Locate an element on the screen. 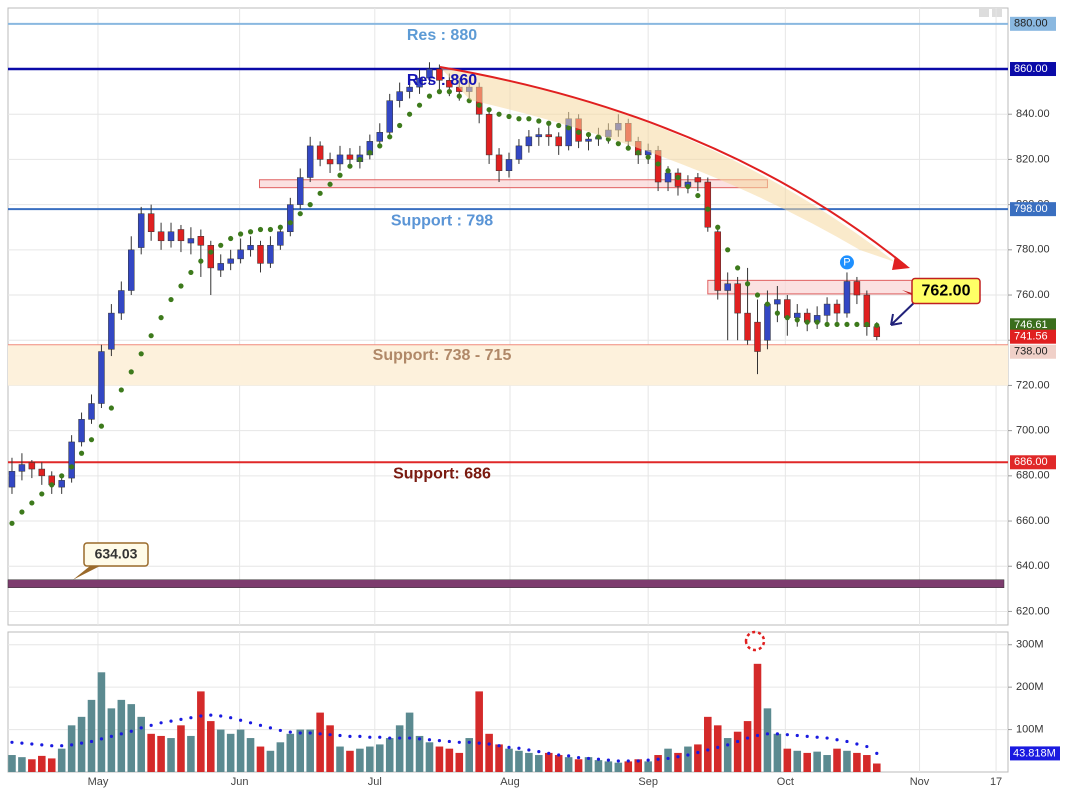 Image resolution: width=1083 pixels, height=808 pixels. x-tick-label: May is located at coordinates (98, 782).